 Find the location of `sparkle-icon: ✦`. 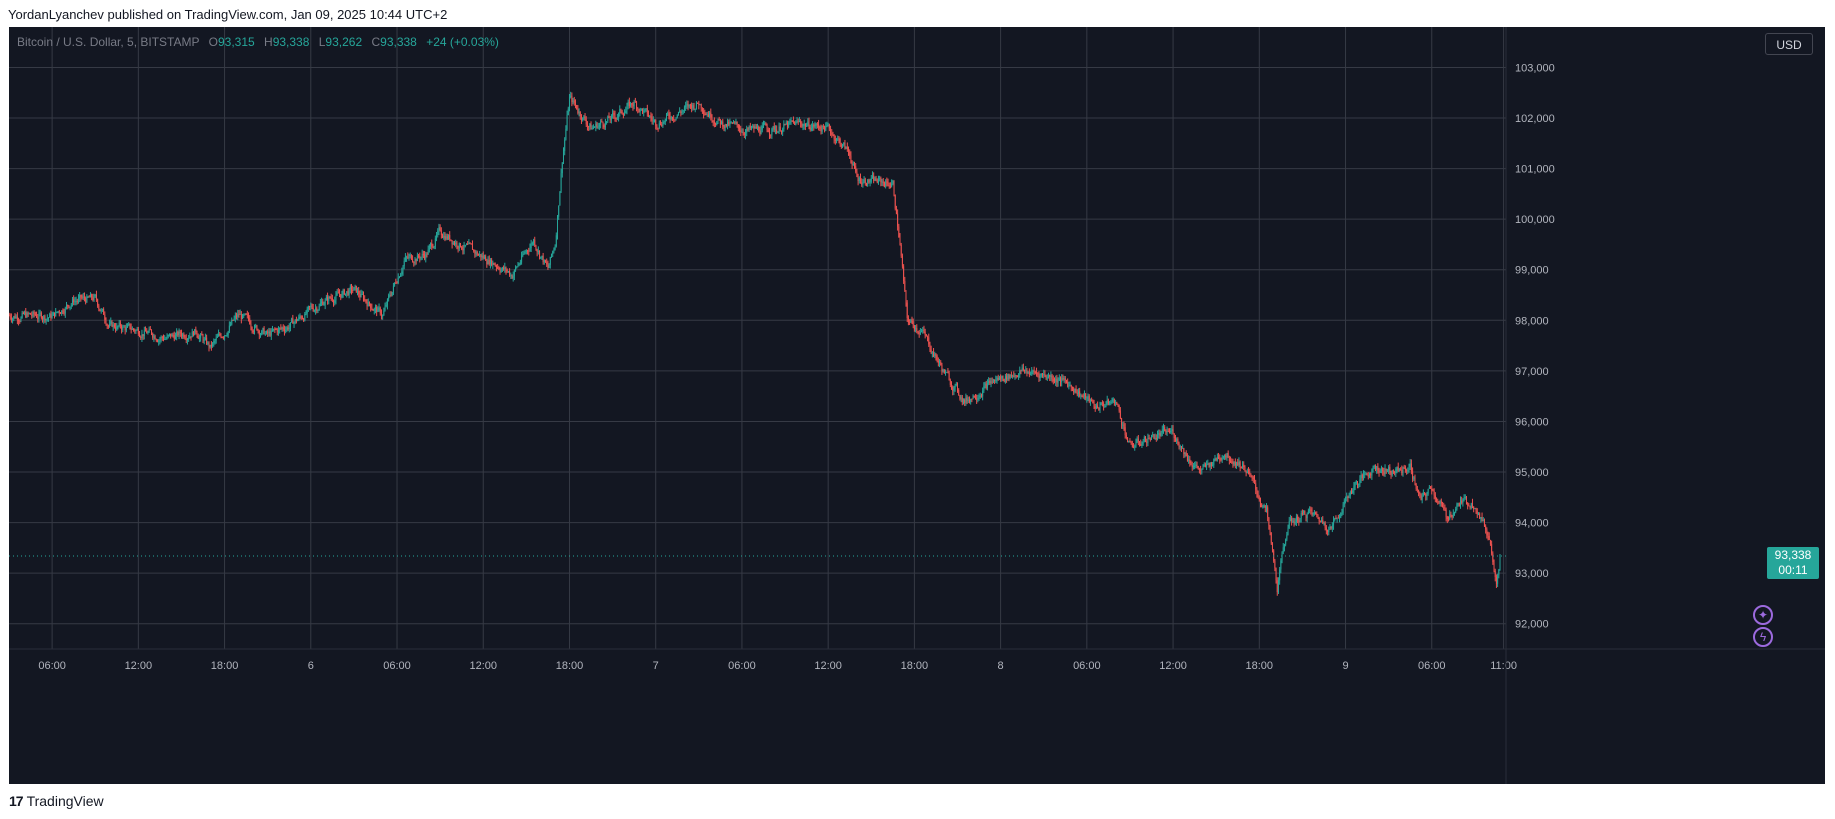

sparkle-icon: ✦ is located at coordinates (1763, 615).